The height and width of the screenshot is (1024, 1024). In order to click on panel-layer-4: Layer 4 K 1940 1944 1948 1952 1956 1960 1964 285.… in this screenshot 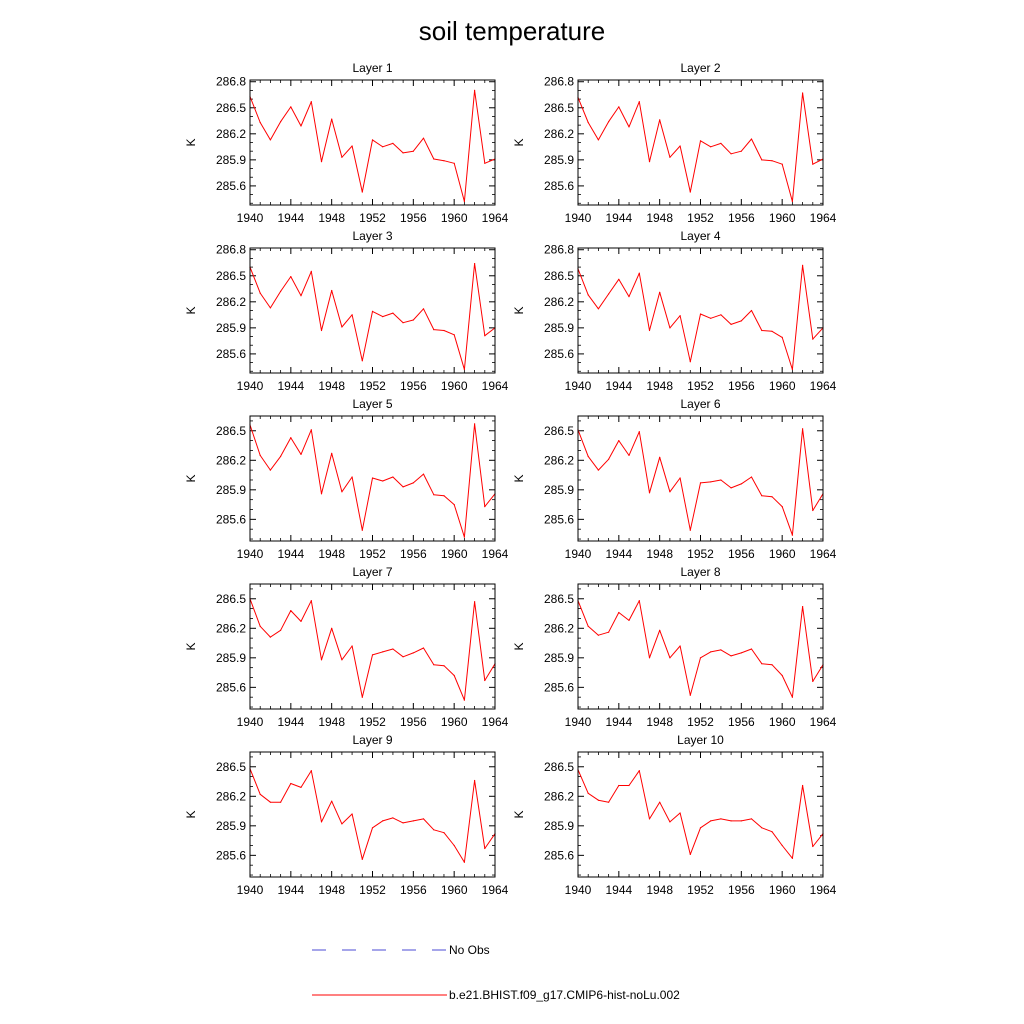, I will do `click(674, 311)`.